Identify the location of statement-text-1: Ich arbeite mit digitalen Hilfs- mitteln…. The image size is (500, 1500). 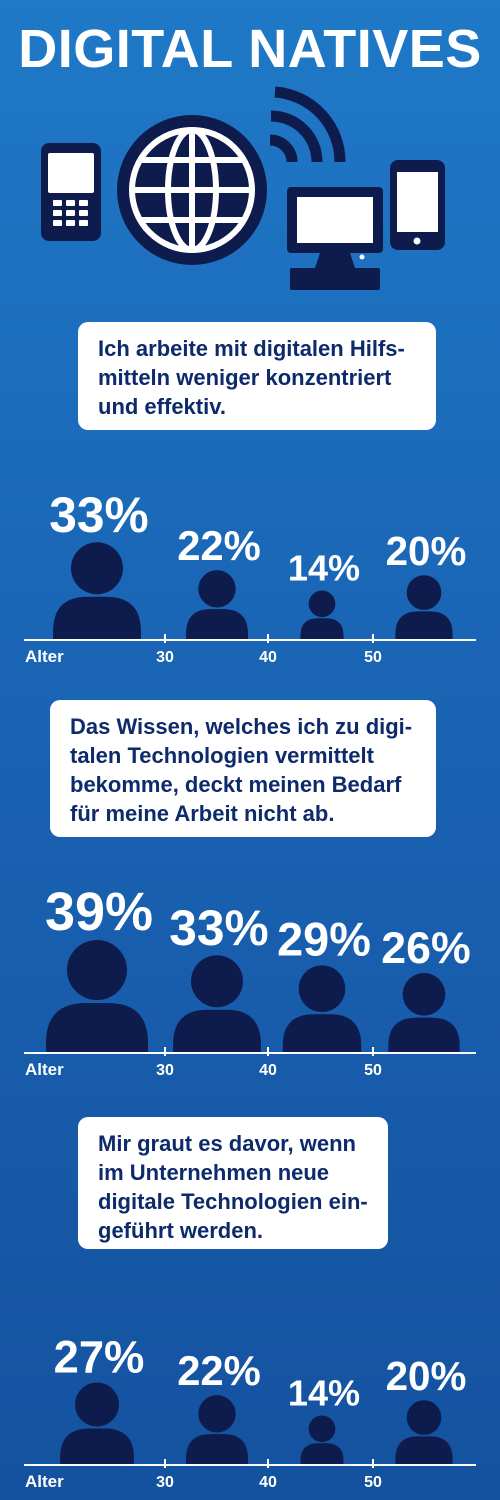
(251, 377).